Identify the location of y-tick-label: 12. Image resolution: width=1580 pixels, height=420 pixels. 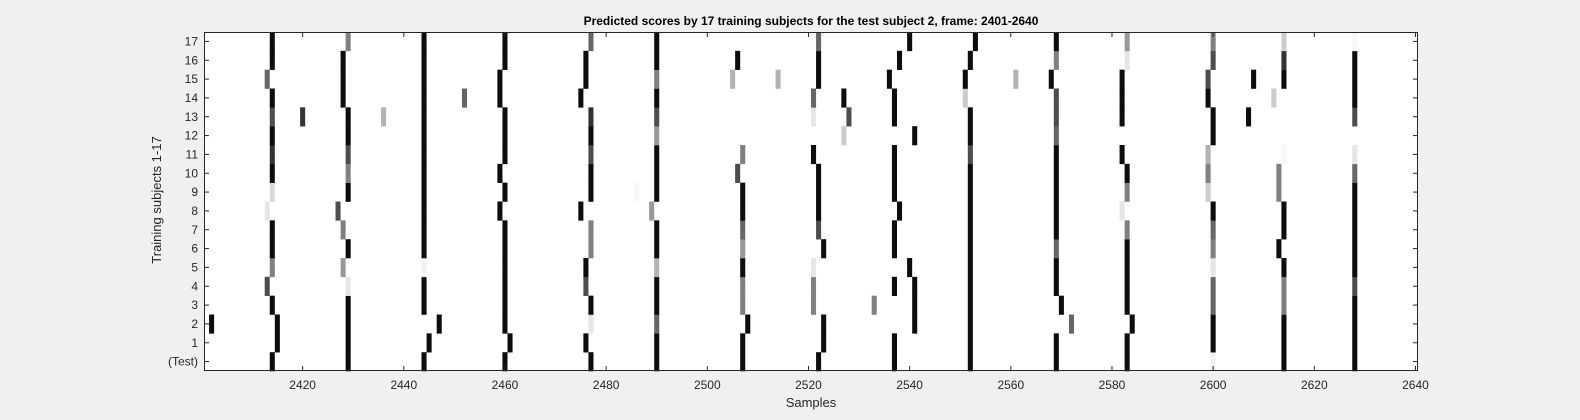
(192, 136).